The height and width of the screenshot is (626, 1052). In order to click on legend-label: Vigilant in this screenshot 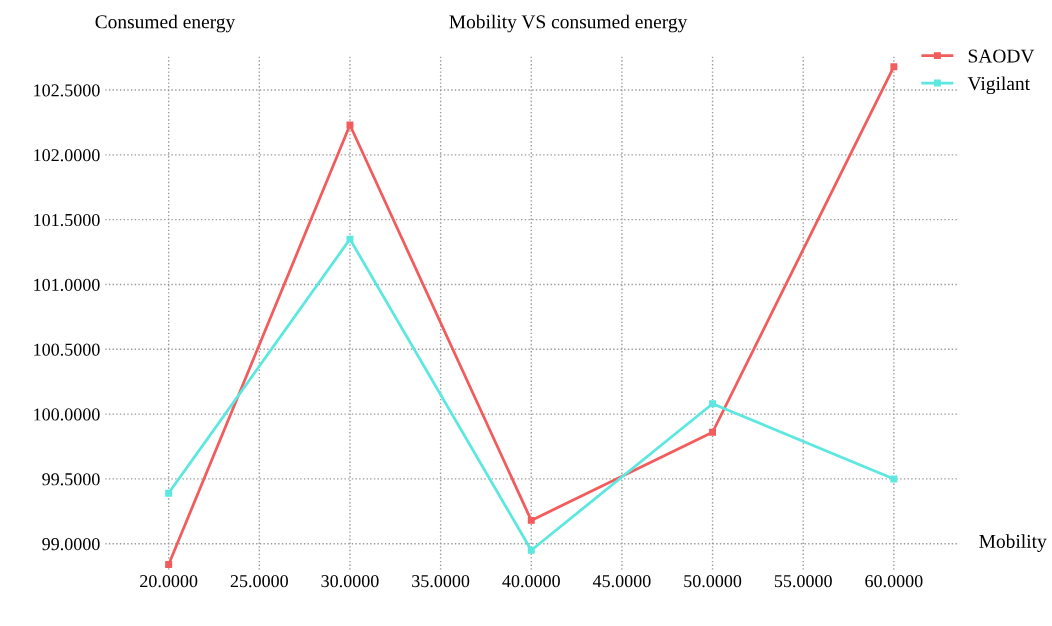, I will do `click(998, 85)`.